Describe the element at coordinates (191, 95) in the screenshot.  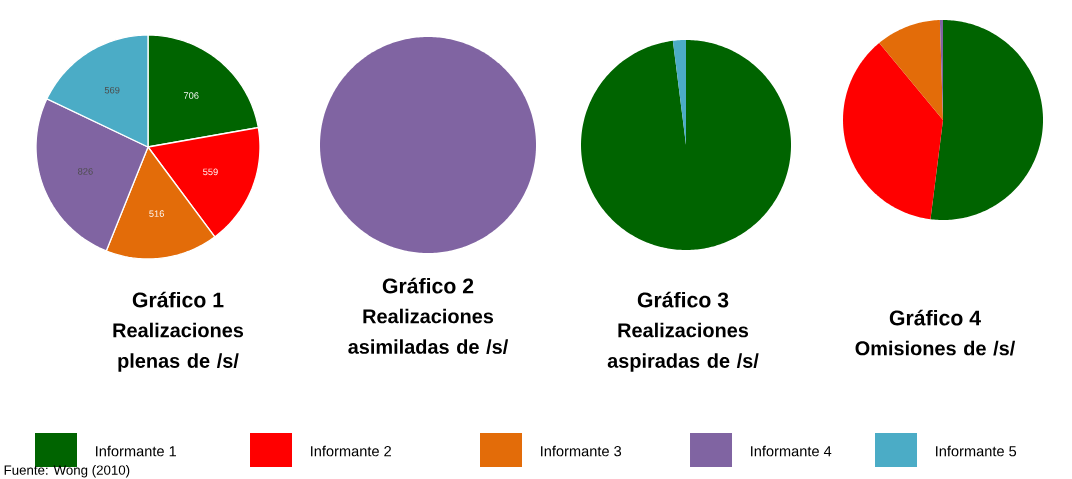
I see `data-label: 706` at that location.